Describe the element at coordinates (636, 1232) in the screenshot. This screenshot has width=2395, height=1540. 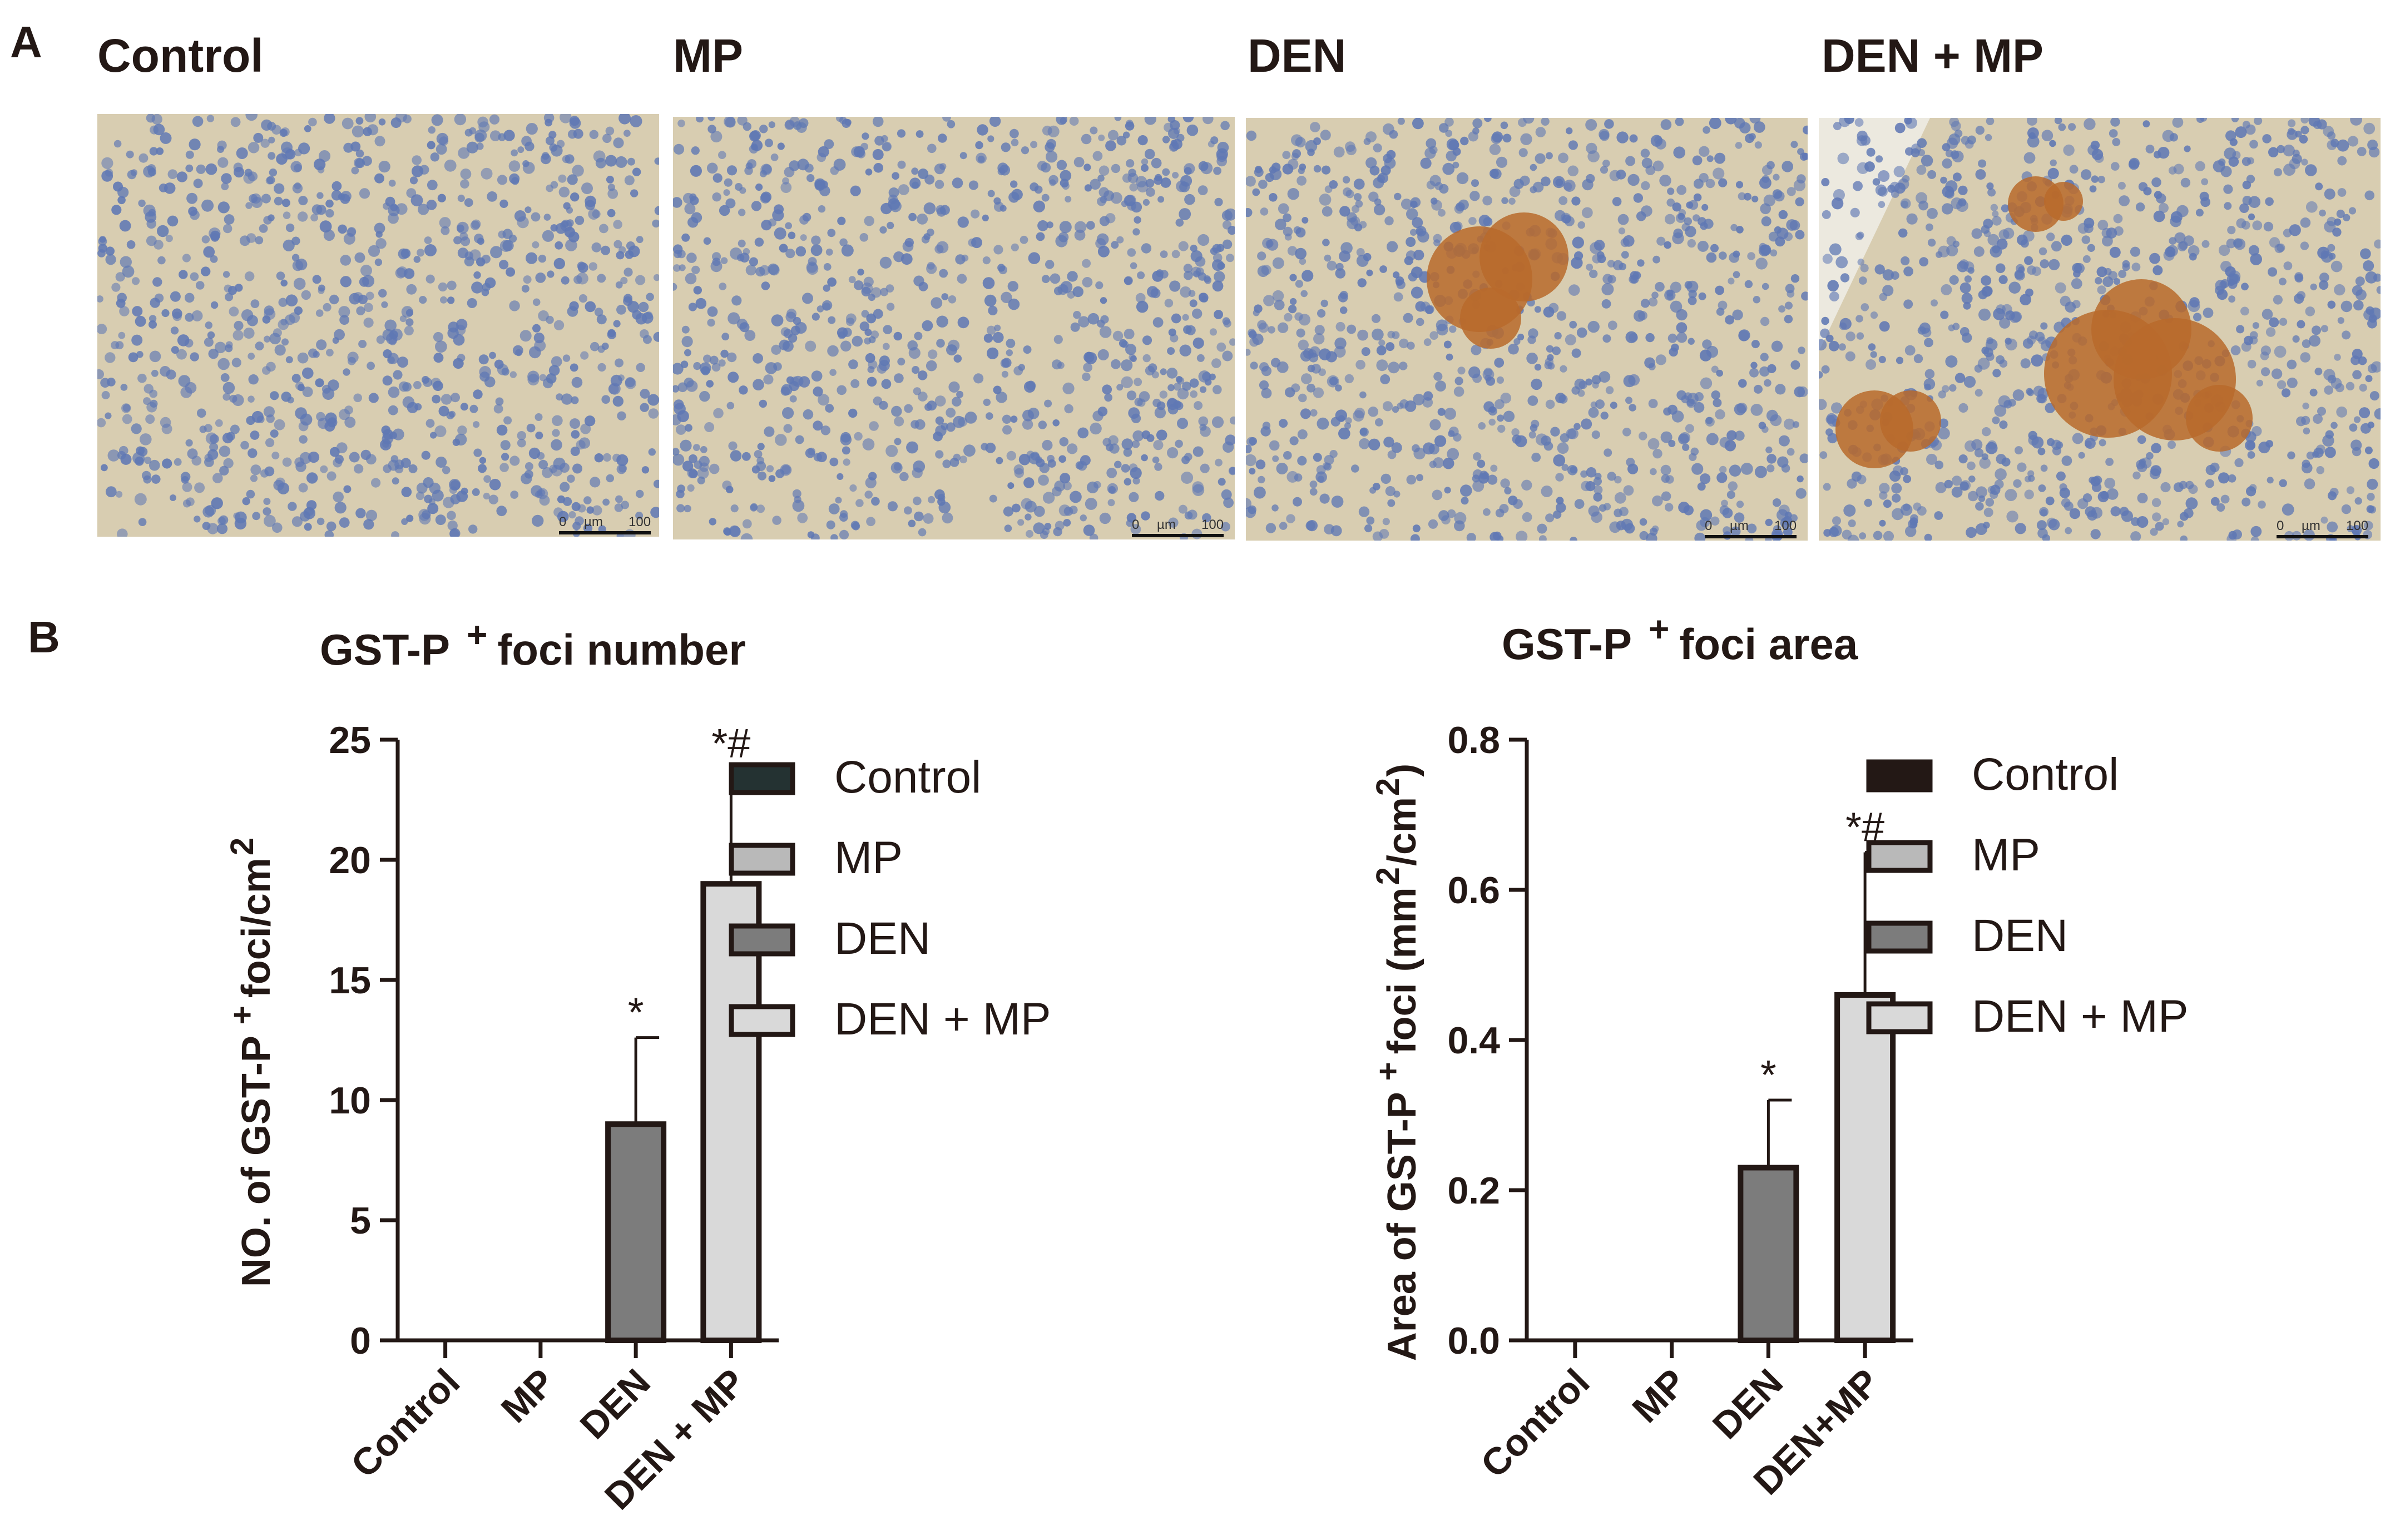
I see `bar-den` at that location.